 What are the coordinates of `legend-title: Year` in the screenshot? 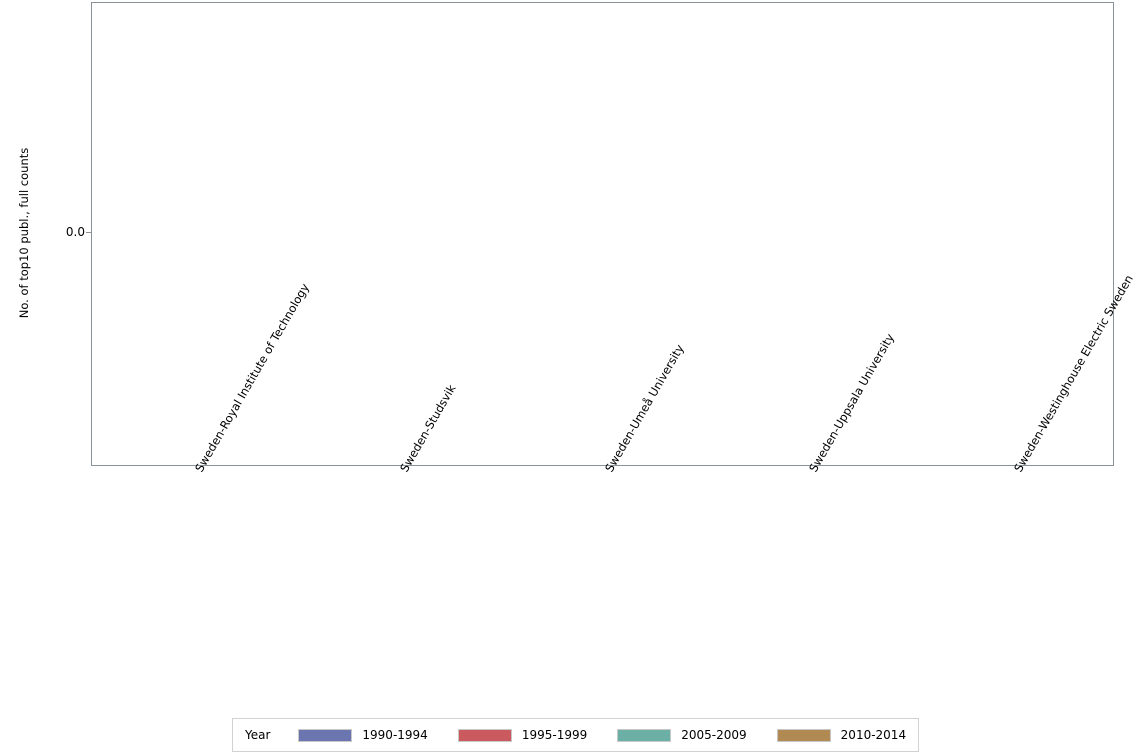 It's located at (258, 735).